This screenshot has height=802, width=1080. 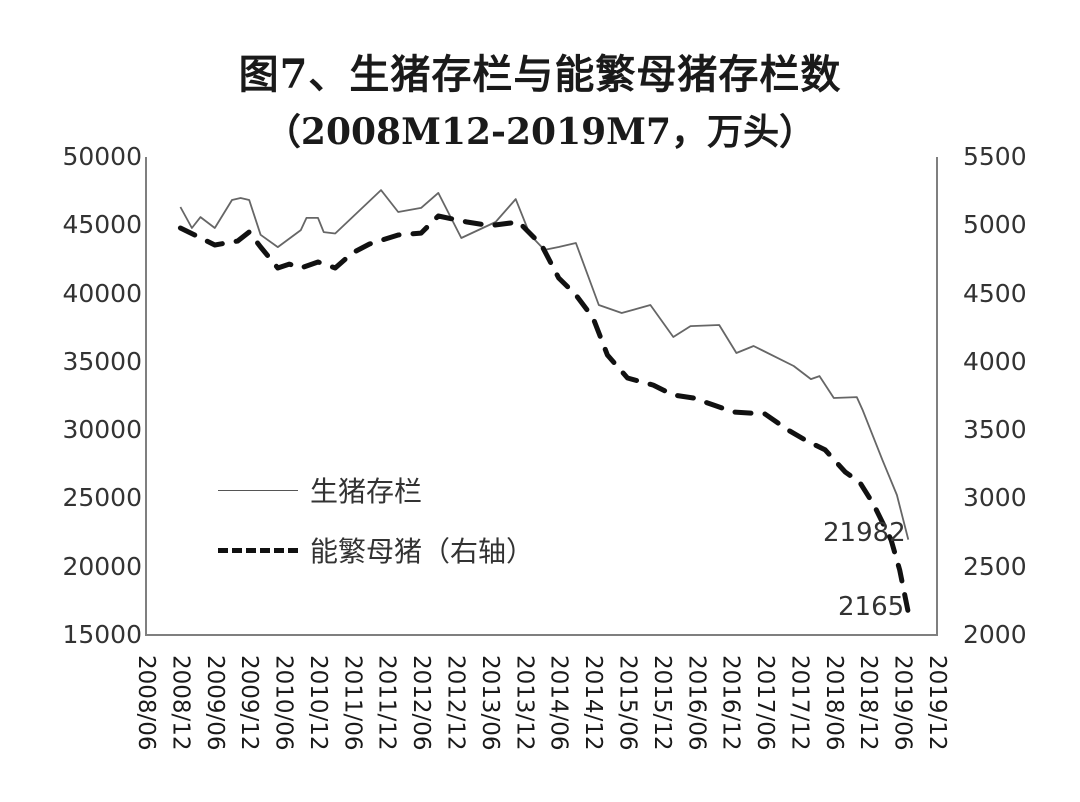 I want to click on right-axis-tick: 4500, so click(x=995, y=293).